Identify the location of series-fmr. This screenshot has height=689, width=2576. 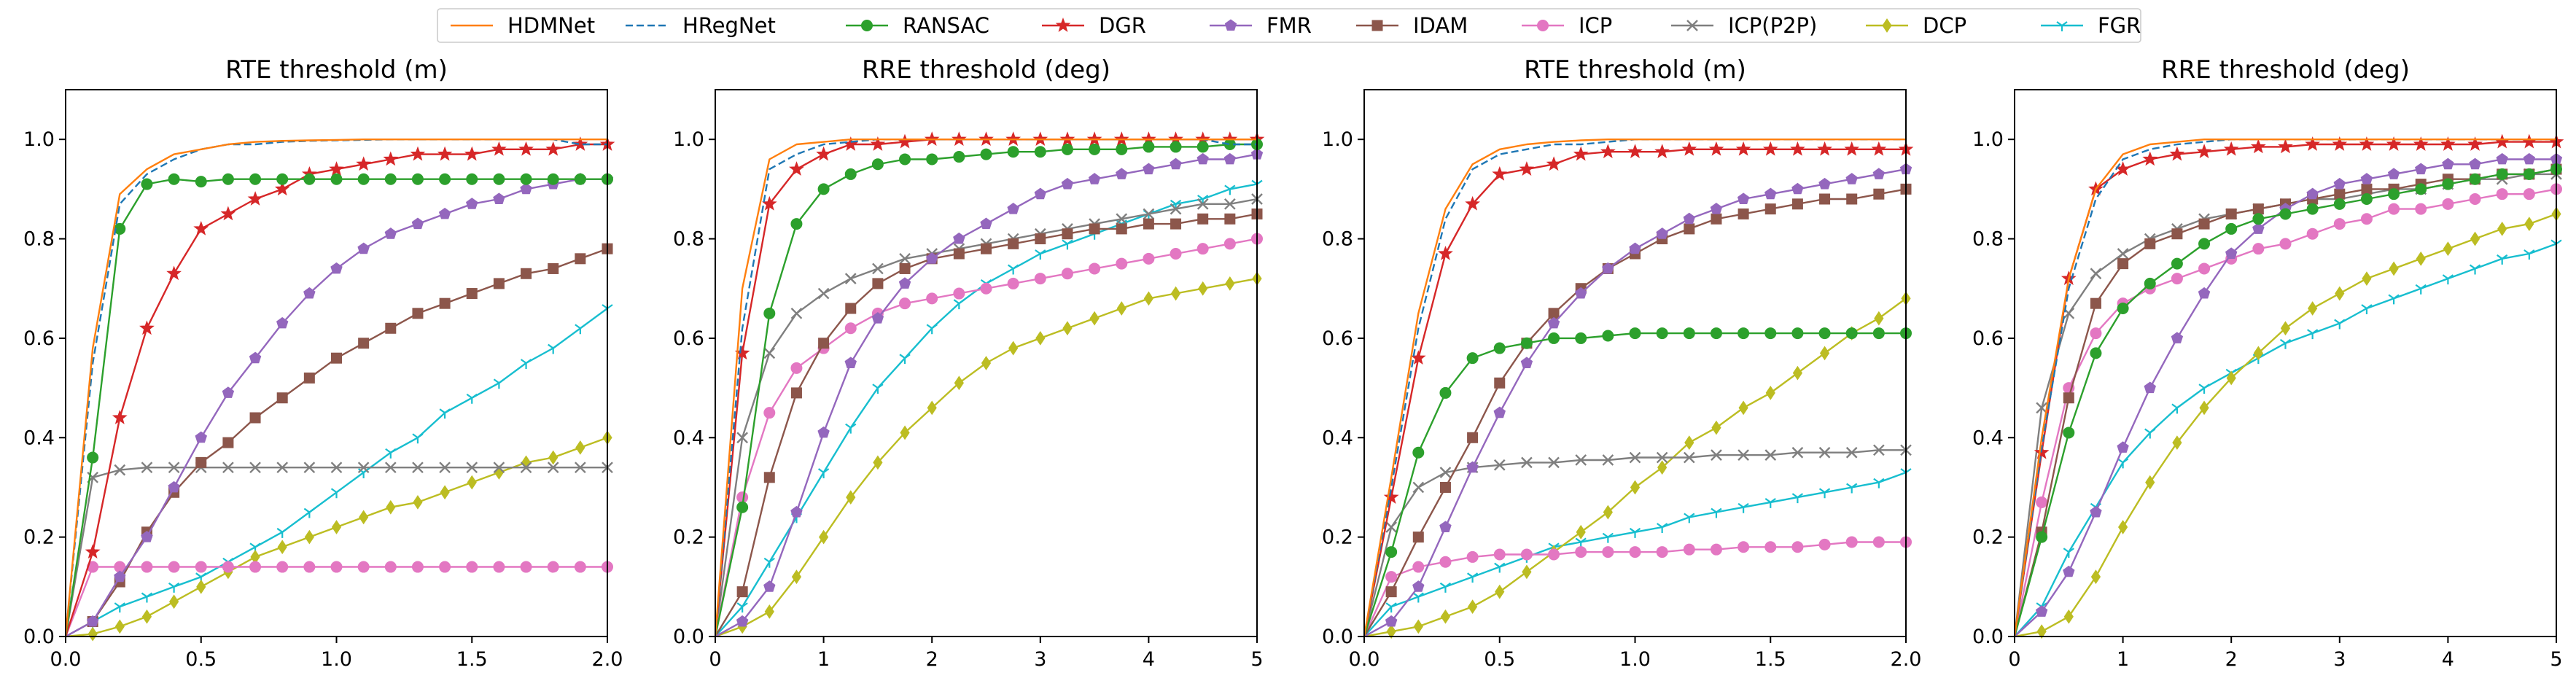
(1638, 401).